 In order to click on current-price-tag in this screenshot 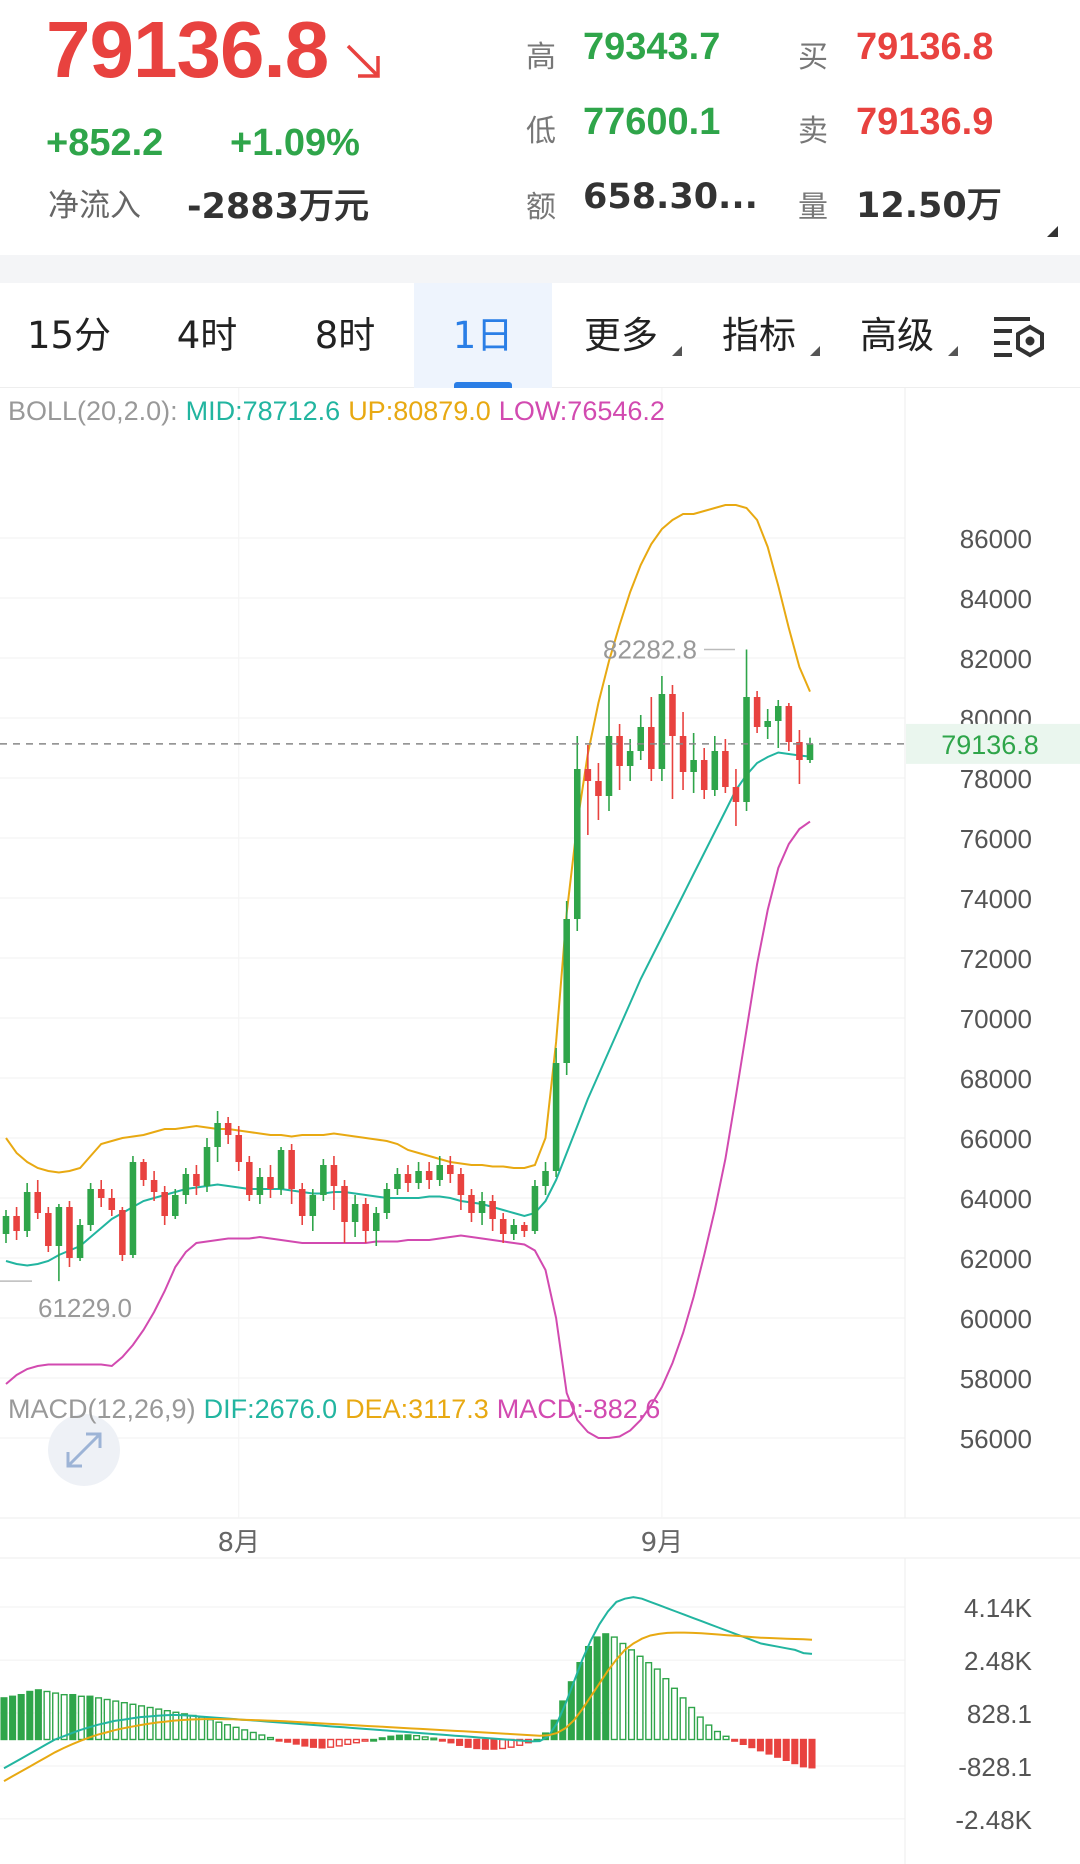, I will do `click(993, 743)`.